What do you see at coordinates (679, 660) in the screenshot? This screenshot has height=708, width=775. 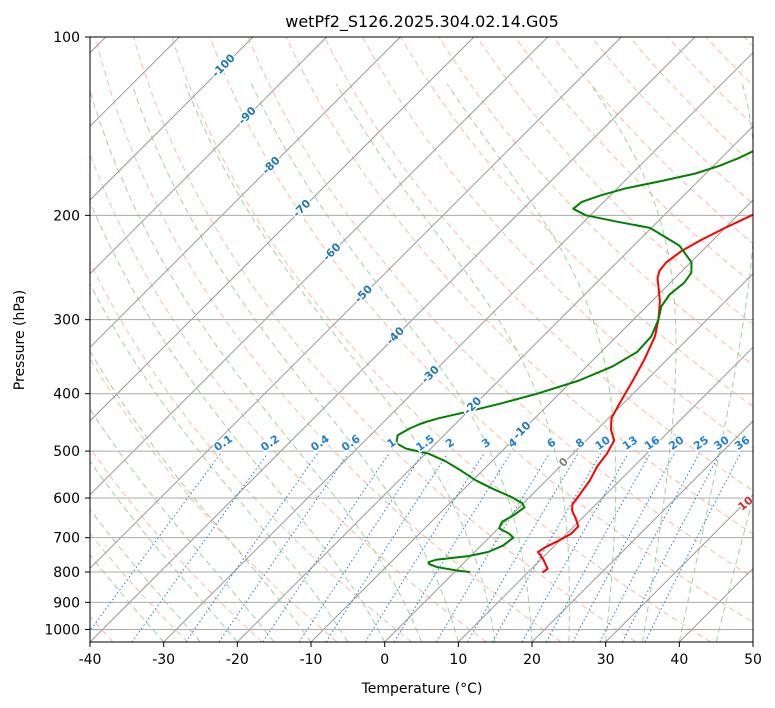 I see `x-tick-label: 40` at bounding box center [679, 660].